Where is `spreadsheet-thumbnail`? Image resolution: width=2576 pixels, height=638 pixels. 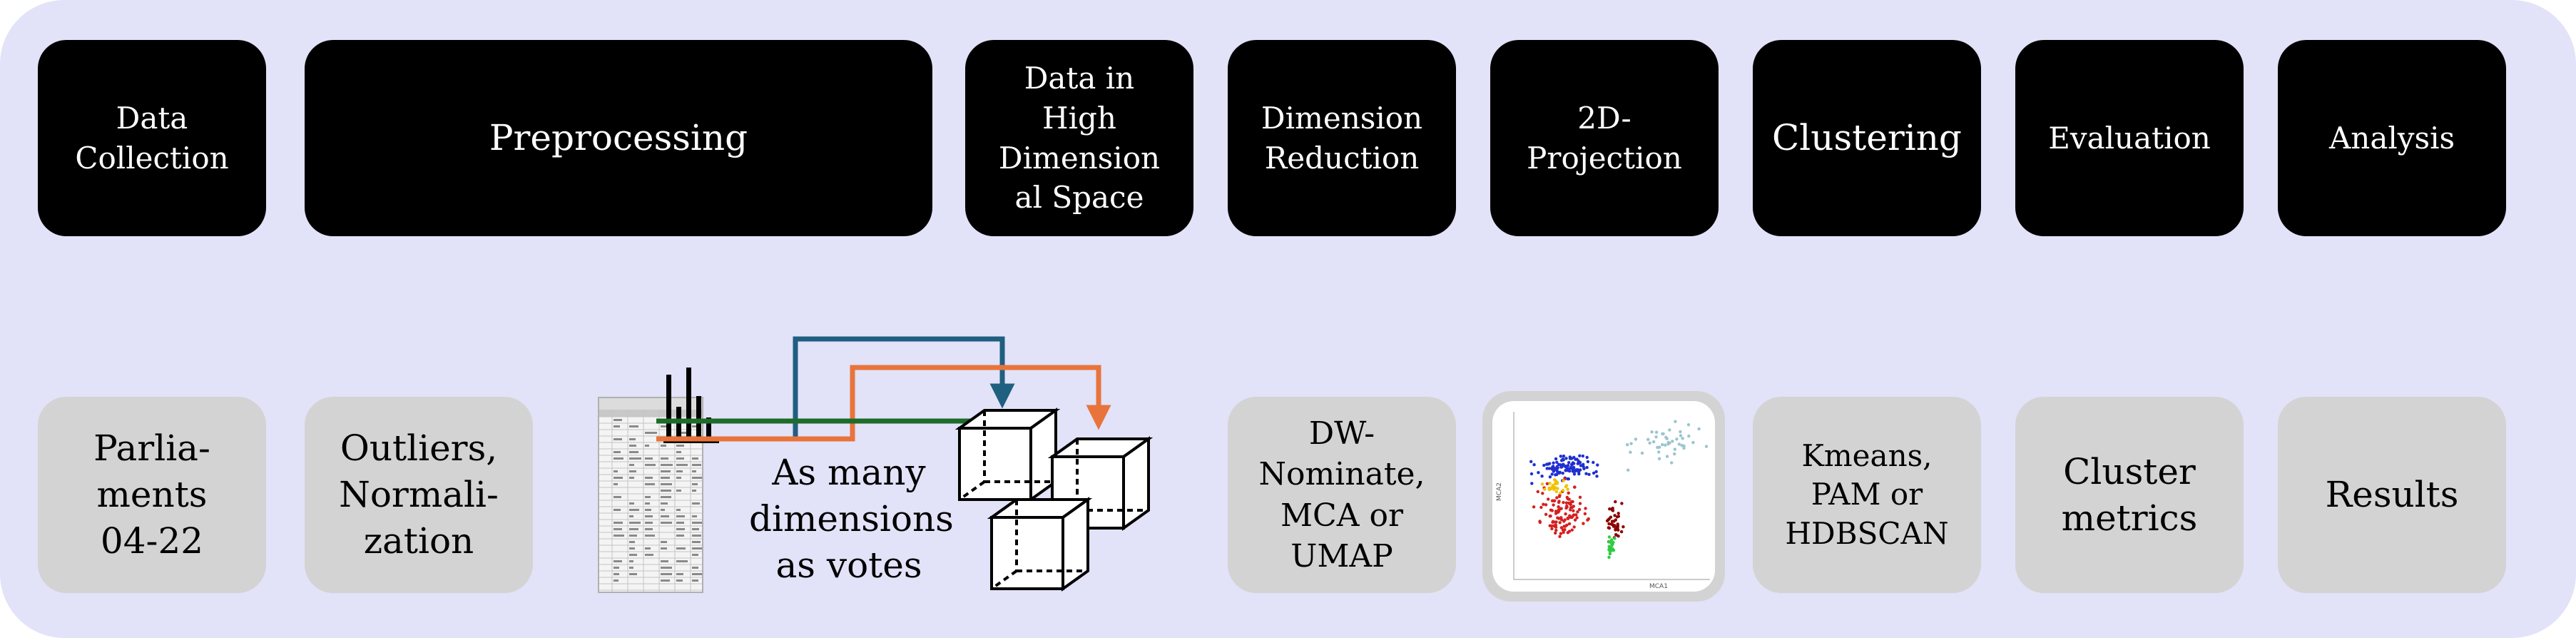 spreadsheet-thumbnail is located at coordinates (650, 495).